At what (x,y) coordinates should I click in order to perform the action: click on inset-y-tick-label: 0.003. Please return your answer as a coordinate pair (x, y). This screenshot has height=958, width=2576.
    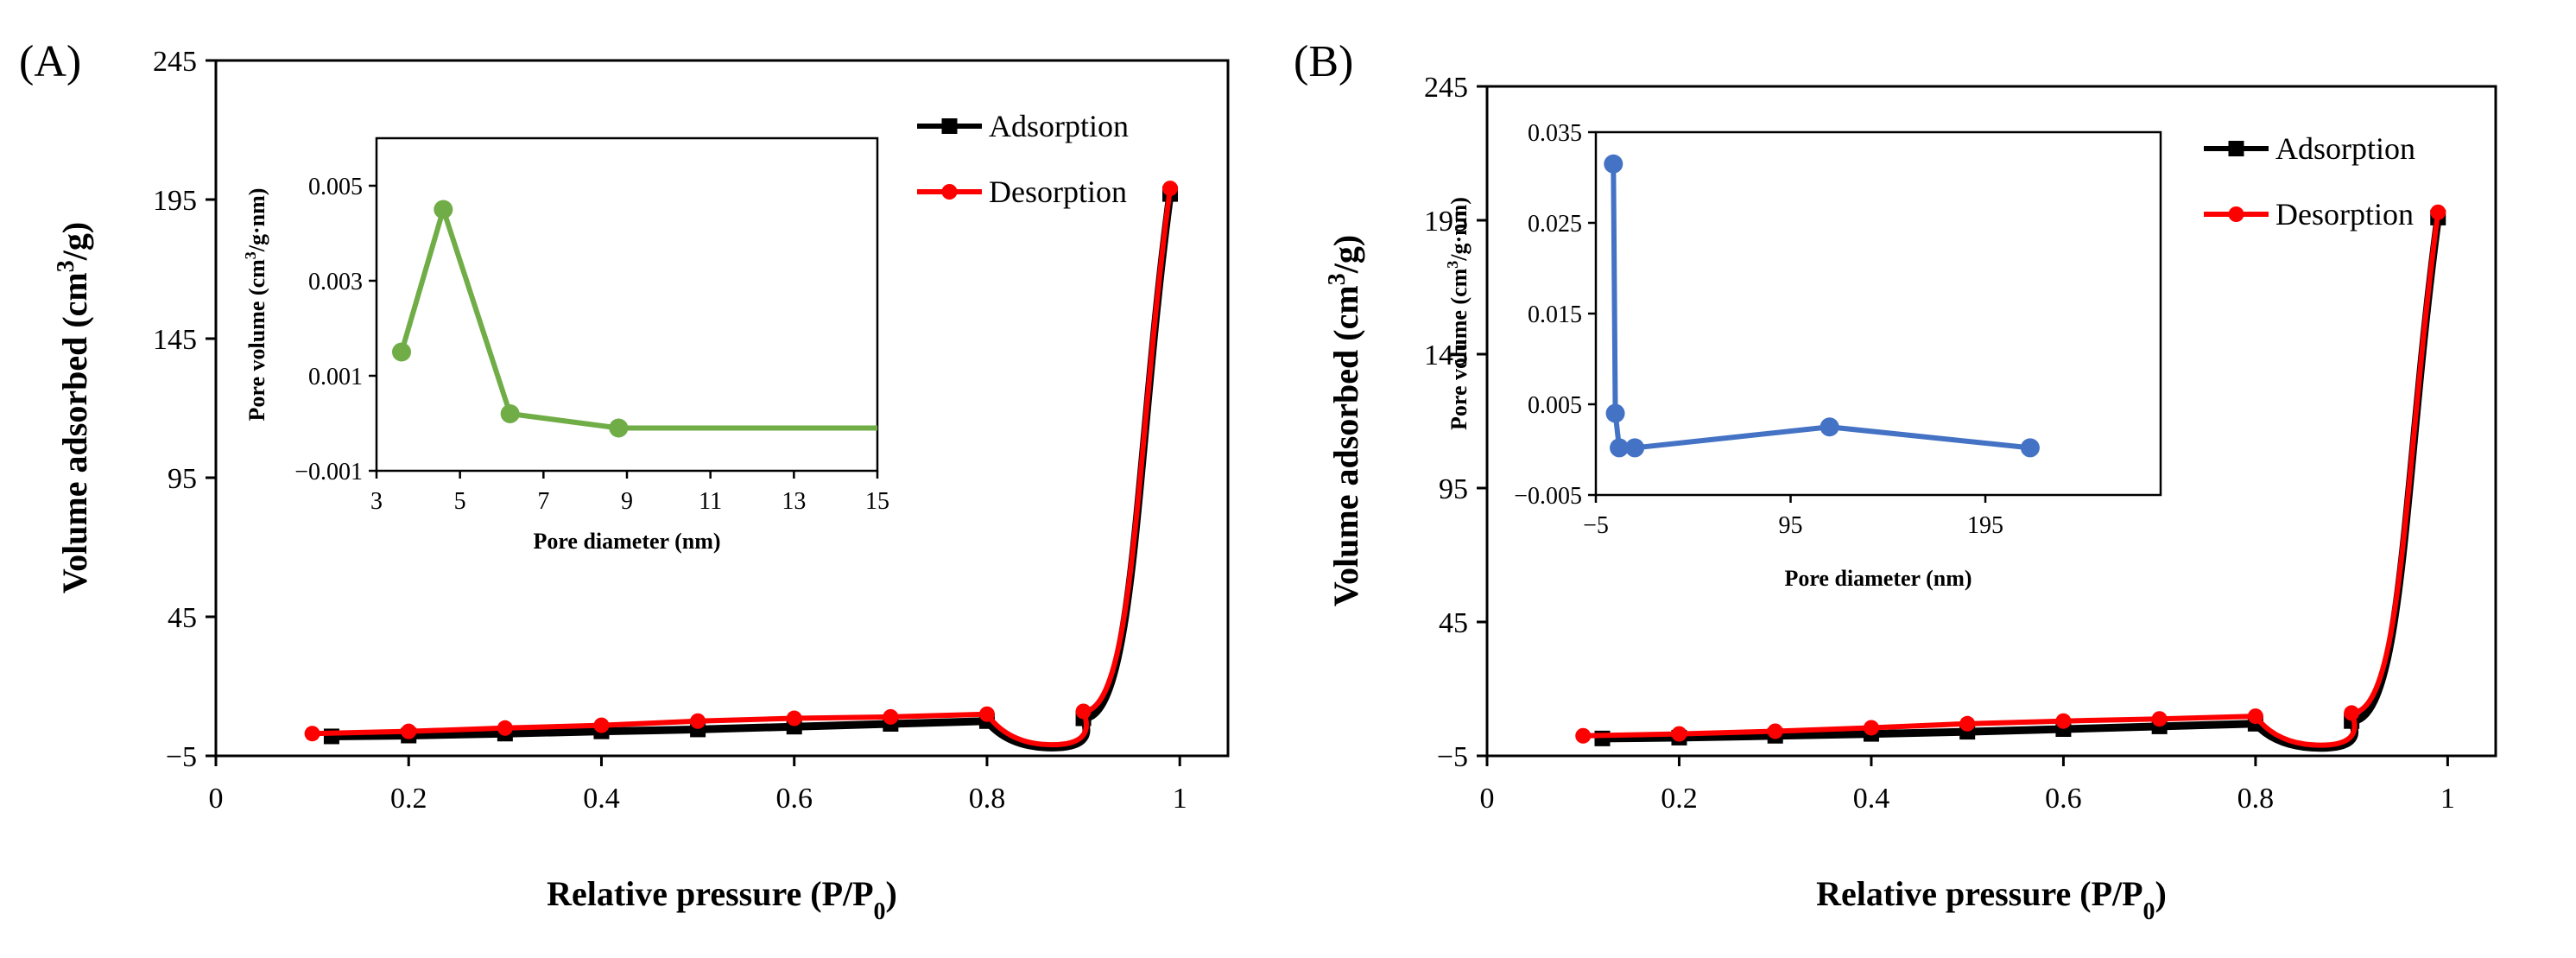
    Looking at the image, I should click on (335, 282).